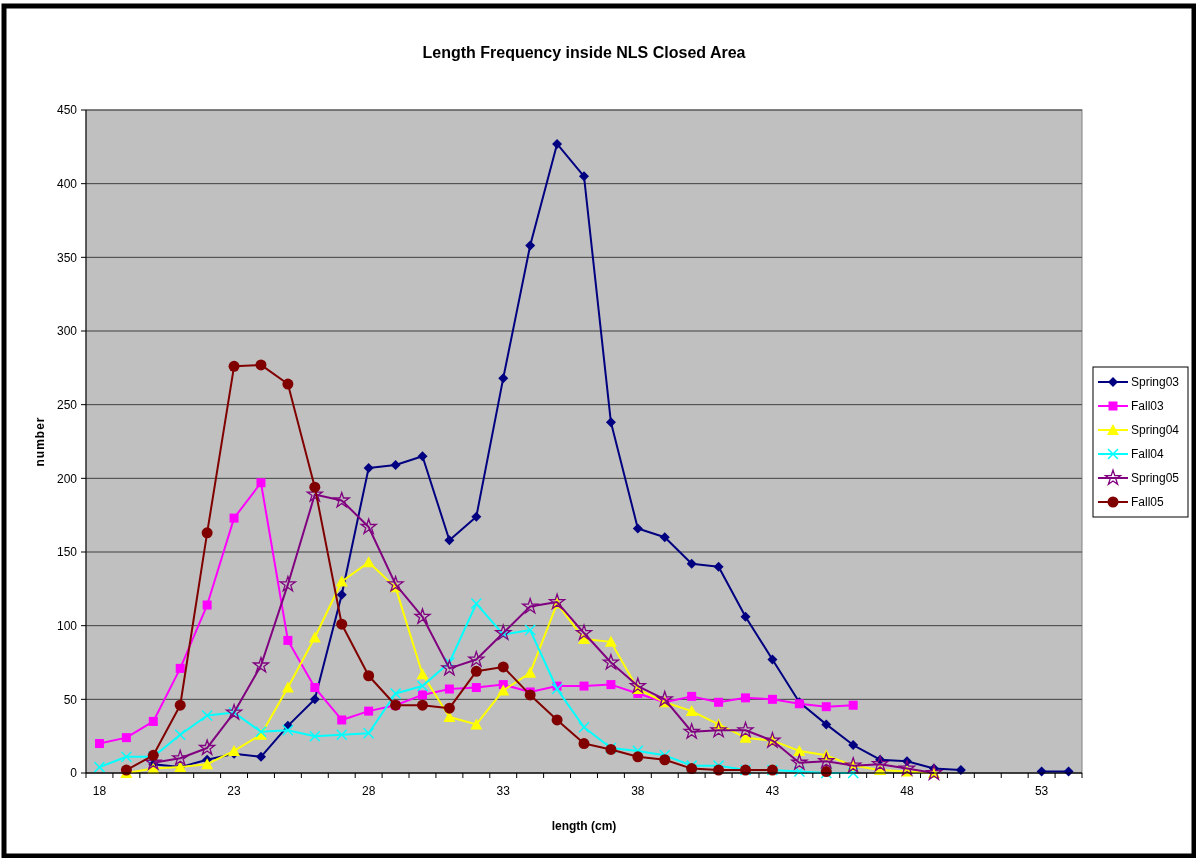  I want to click on x-tick-label: 48, so click(907, 791).